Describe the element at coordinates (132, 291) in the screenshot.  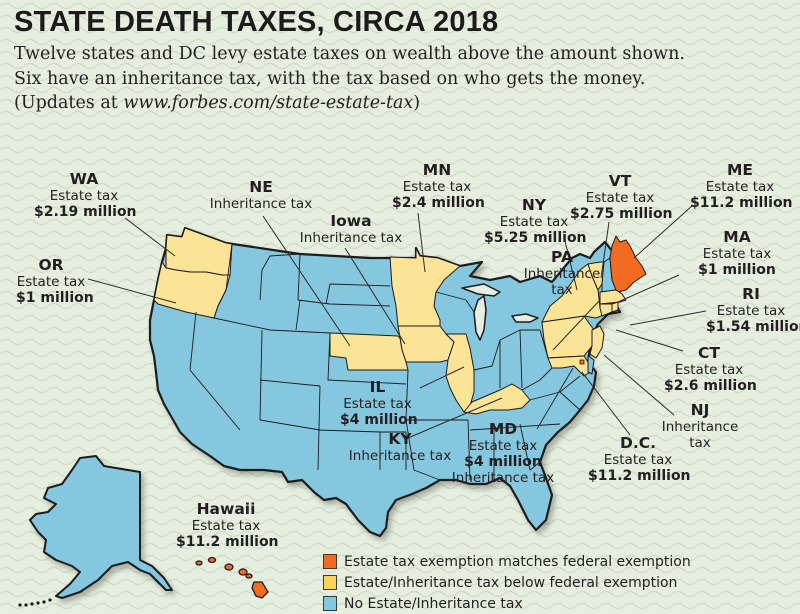
I see `leader-or` at that location.